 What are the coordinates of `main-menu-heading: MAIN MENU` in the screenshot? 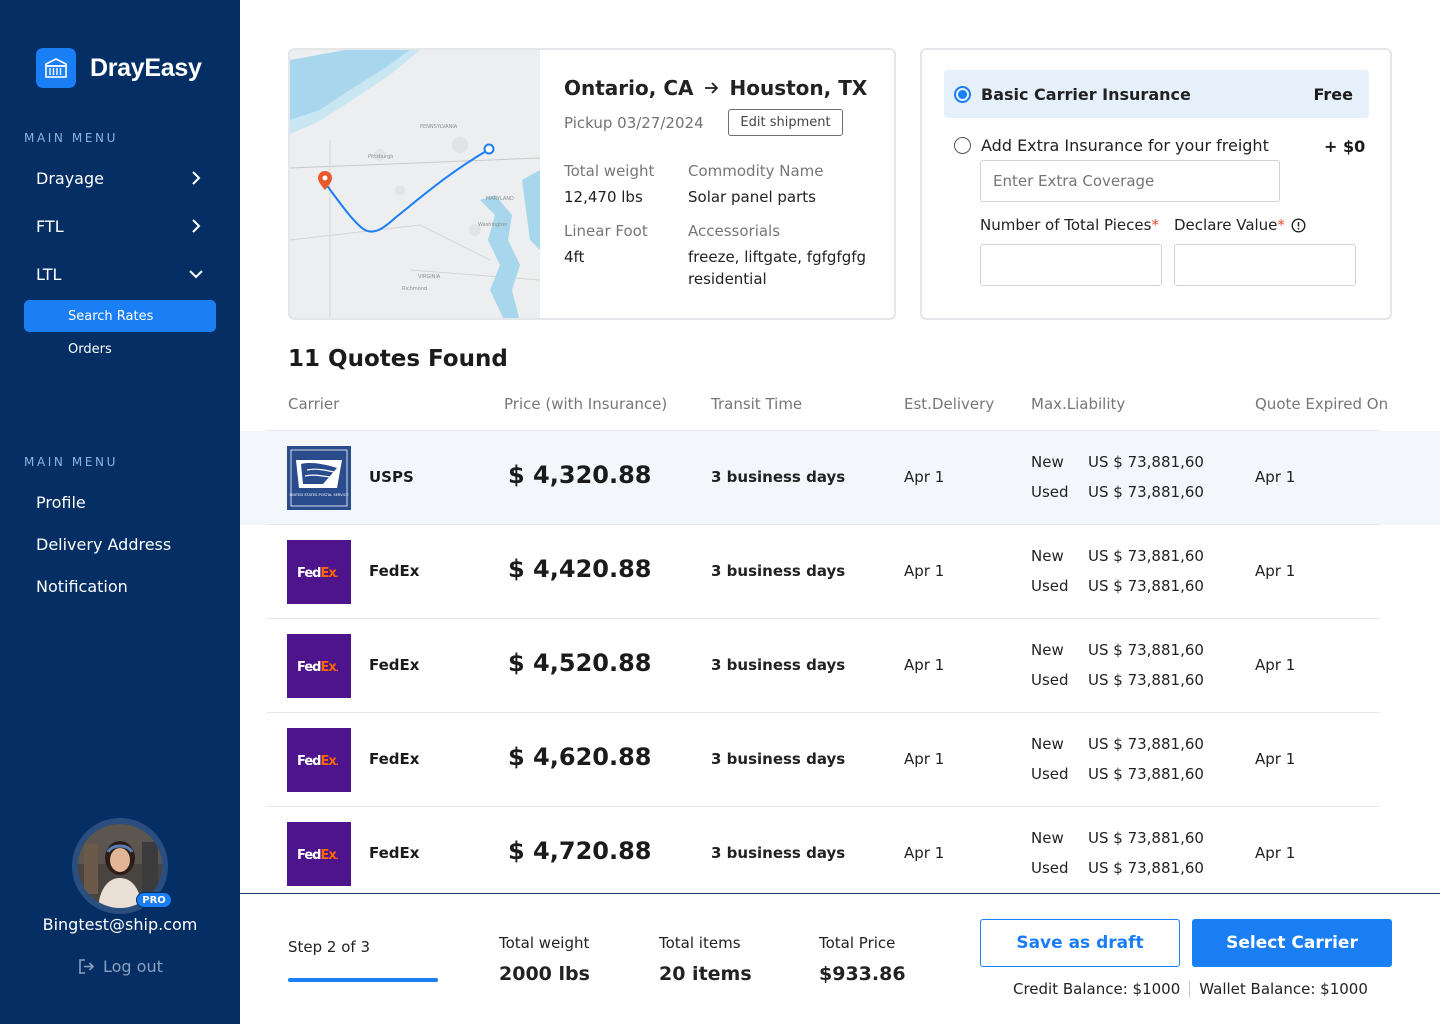 It's located at (71, 138).